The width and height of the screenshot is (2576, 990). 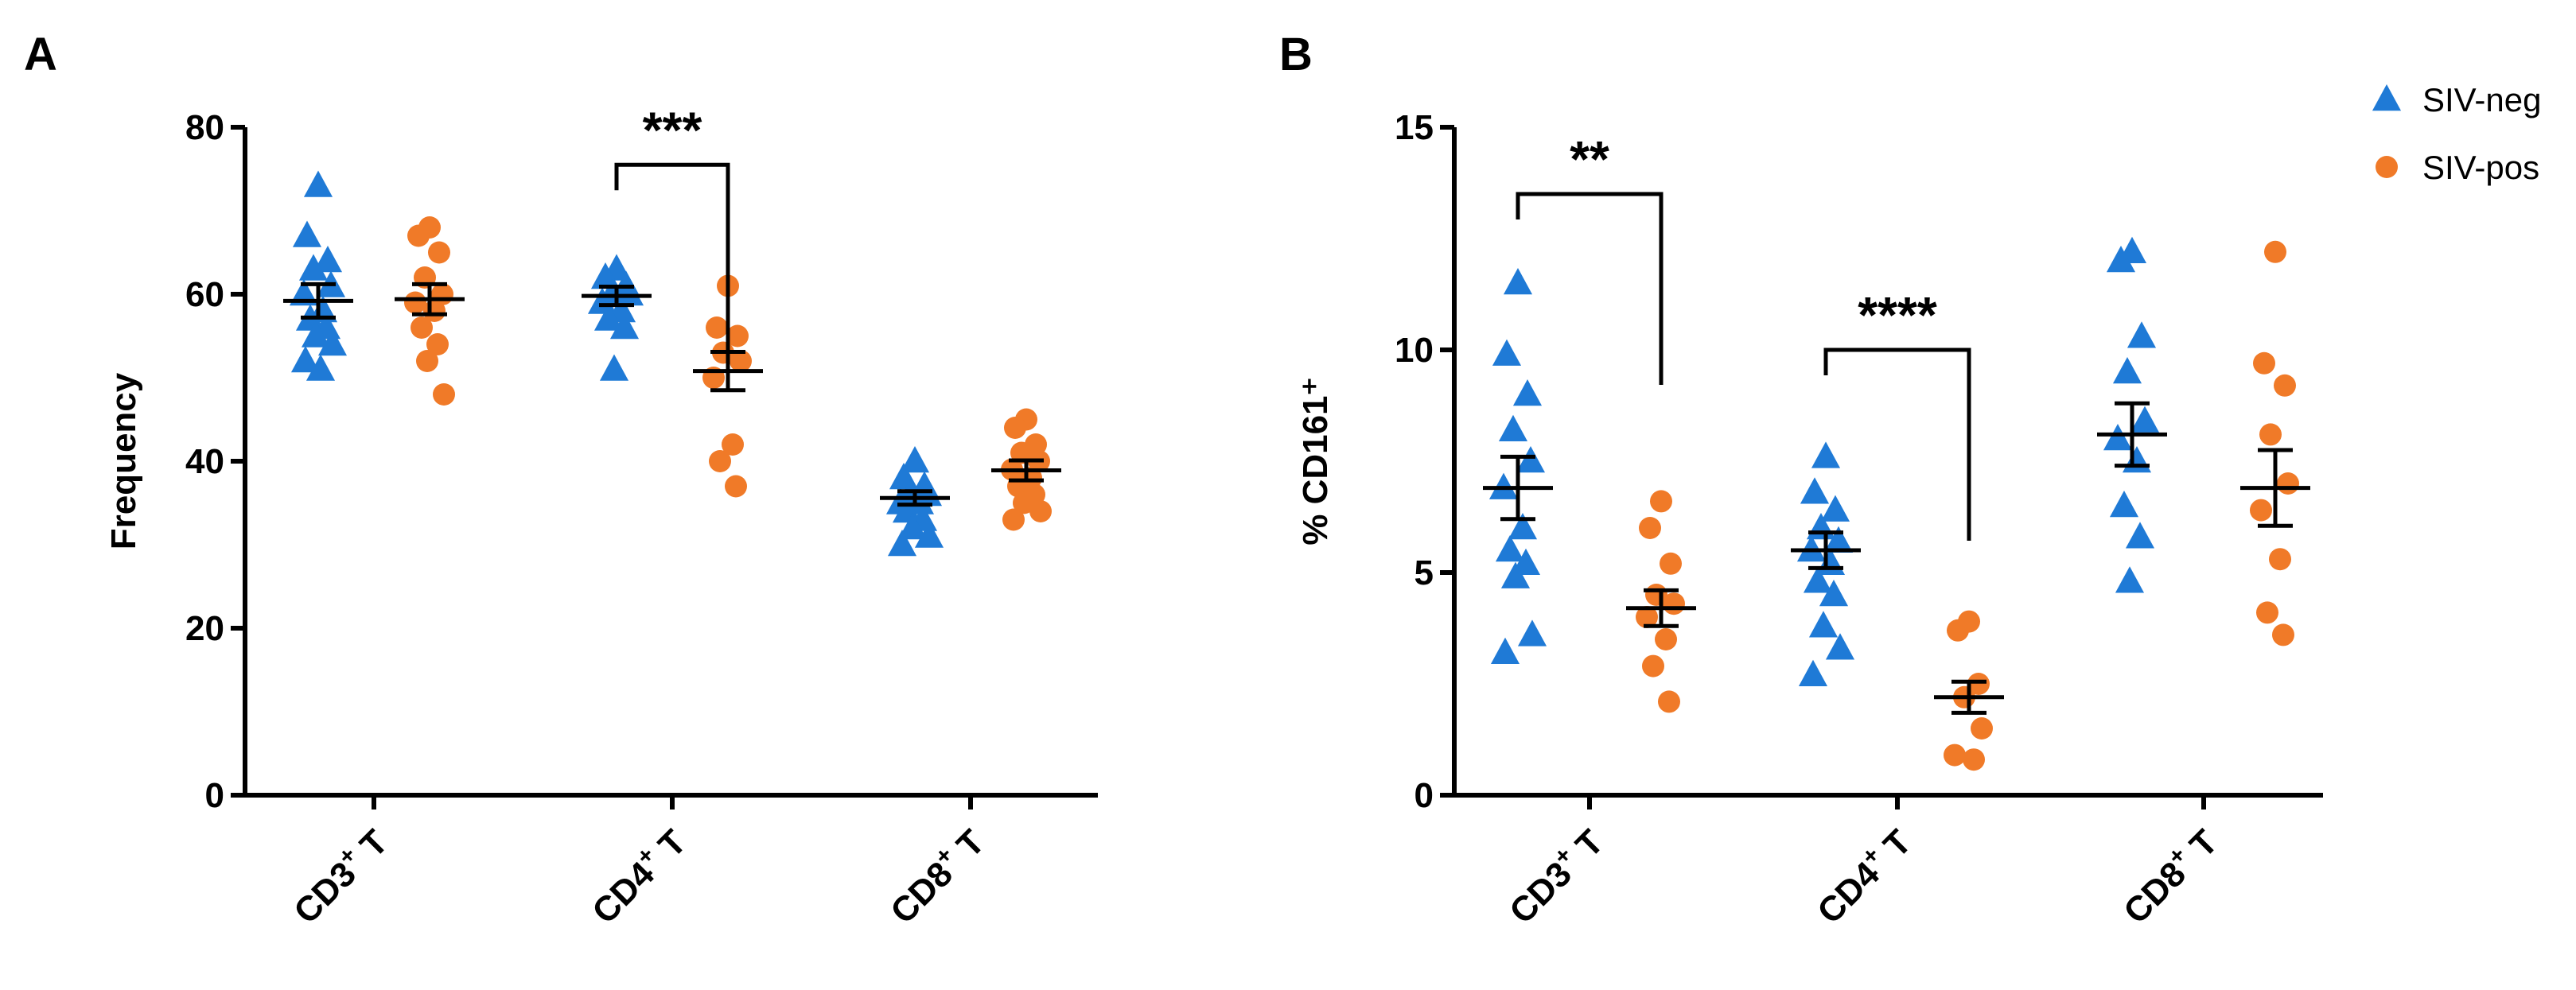 What do you see at coordinates (2482, 99) in the screenshot?
I see `legend-label: SIV-neg` at bounding box center [2482, 99].